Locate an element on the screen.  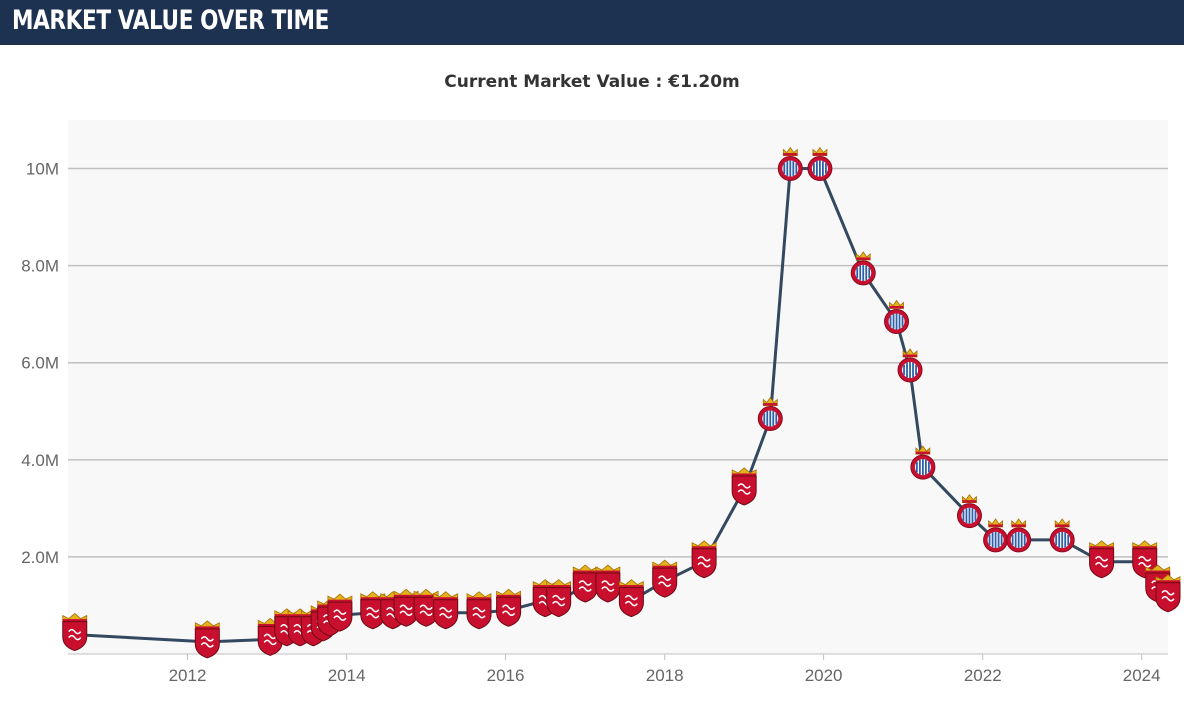
y-tick-label: 2.0M is located at coordinates (40, 557).